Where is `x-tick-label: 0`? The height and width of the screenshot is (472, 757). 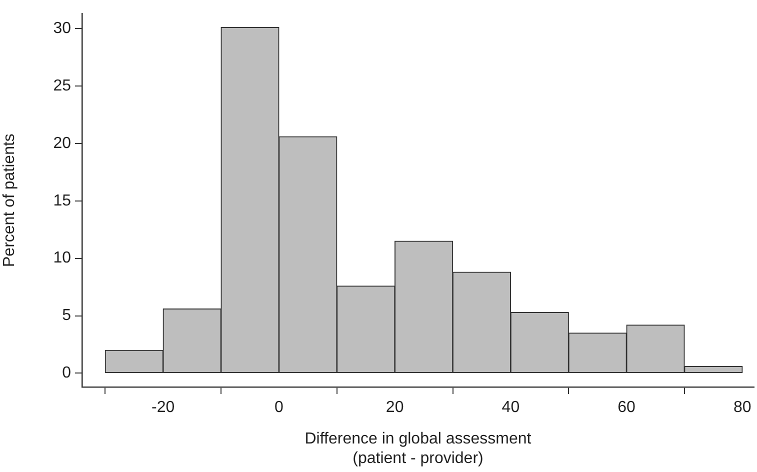
x-tick-label: 0 is located at coordinates (279, 407).